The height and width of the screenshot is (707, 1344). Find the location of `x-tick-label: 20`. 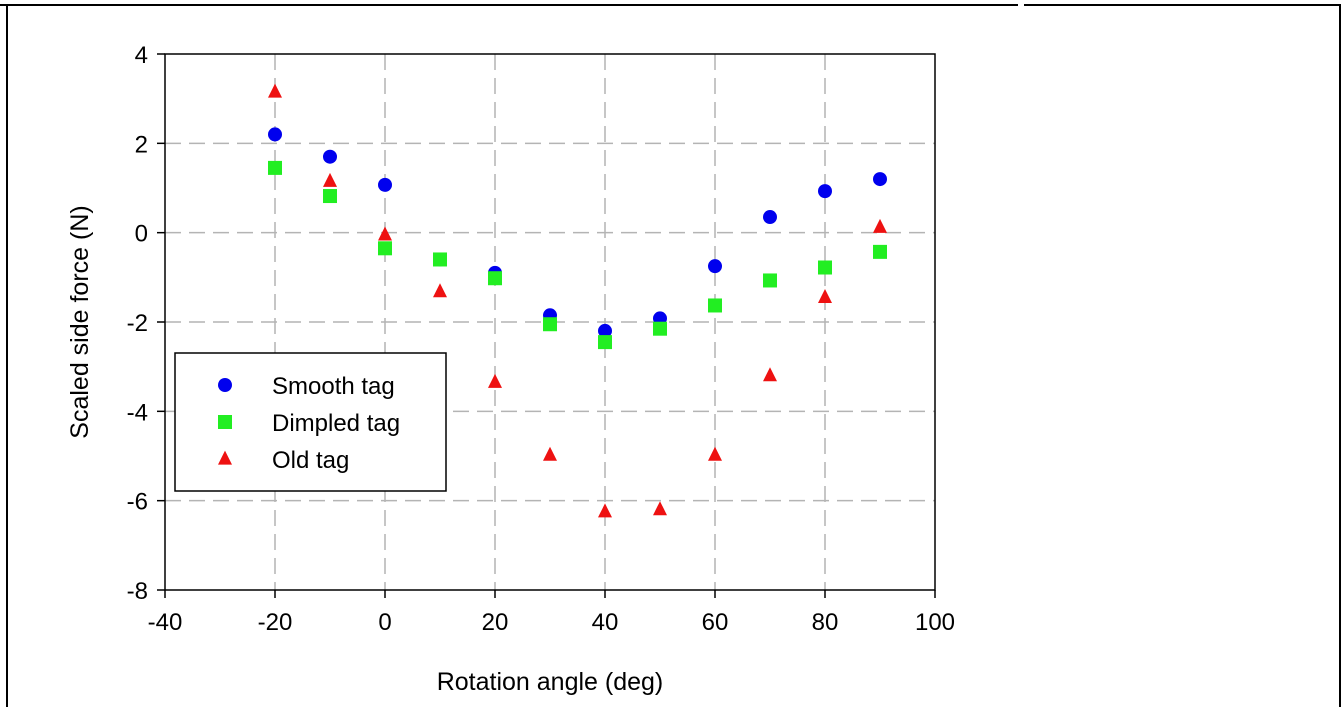

x-tick-label: 20 is located at coordinates (495, 622).